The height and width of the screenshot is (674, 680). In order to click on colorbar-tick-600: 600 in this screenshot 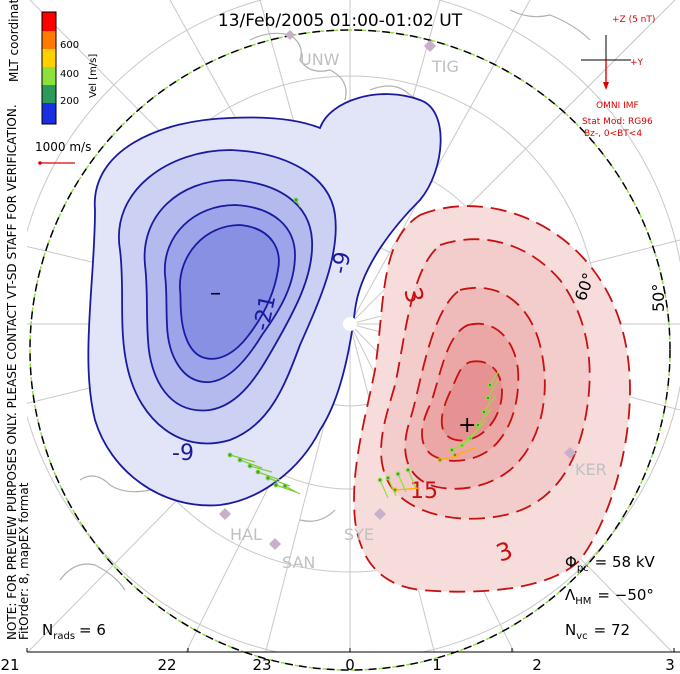, I will do `click(69, 45)`.